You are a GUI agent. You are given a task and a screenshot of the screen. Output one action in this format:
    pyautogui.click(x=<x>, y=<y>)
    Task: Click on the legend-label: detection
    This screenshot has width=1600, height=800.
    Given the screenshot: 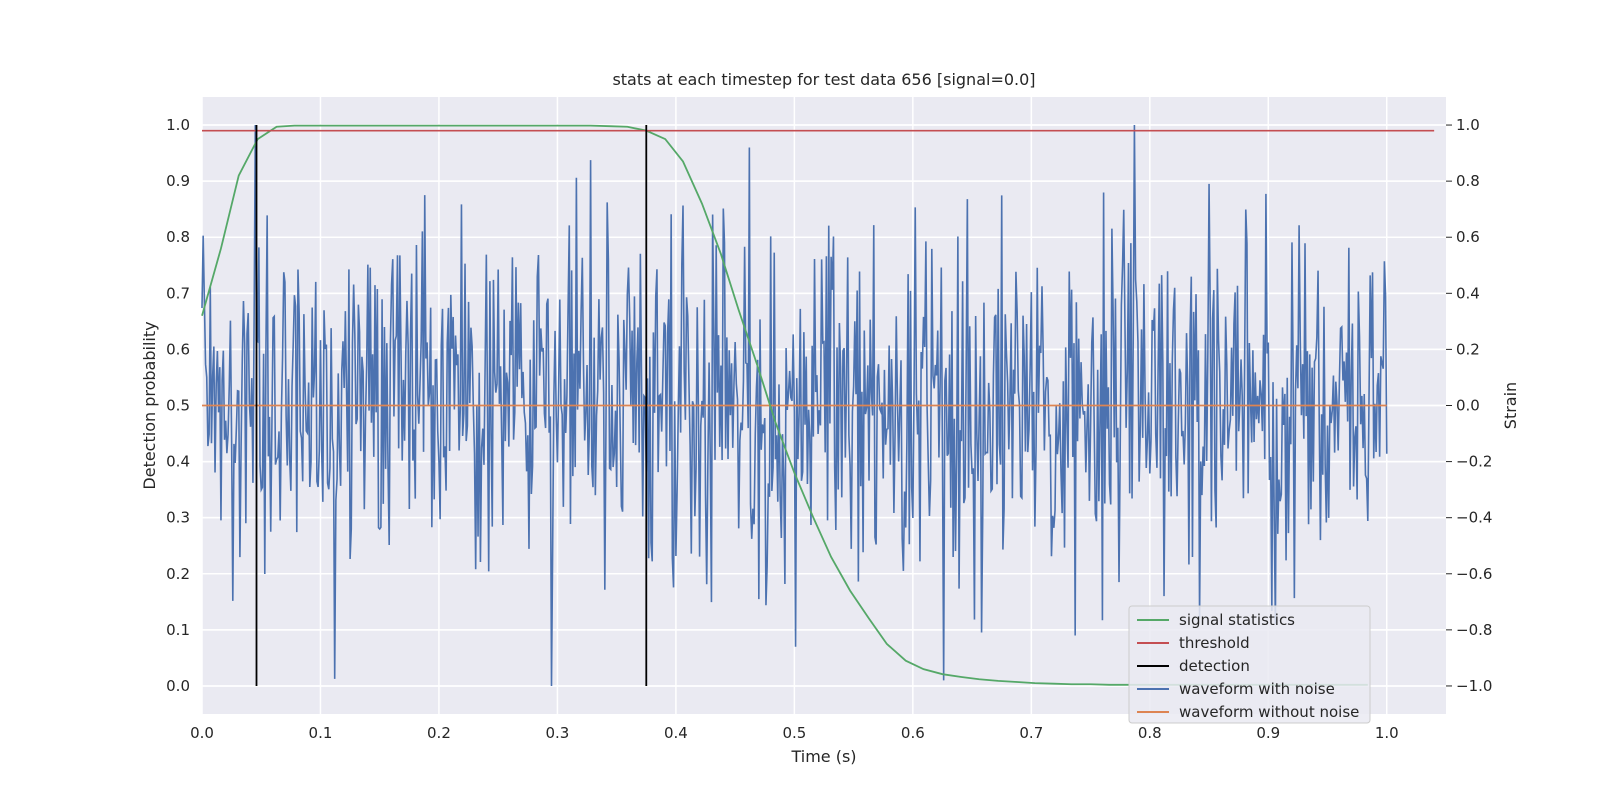 What is the action you would take?
    pyautogui.click(x=1214, y=666)
    